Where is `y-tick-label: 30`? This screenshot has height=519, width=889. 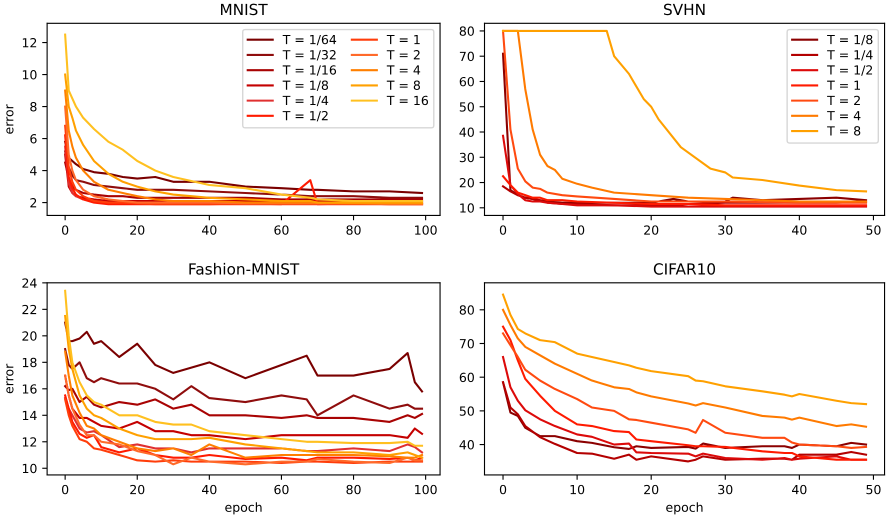 y-tick-label: 30 is located at coordinates (467, 157).